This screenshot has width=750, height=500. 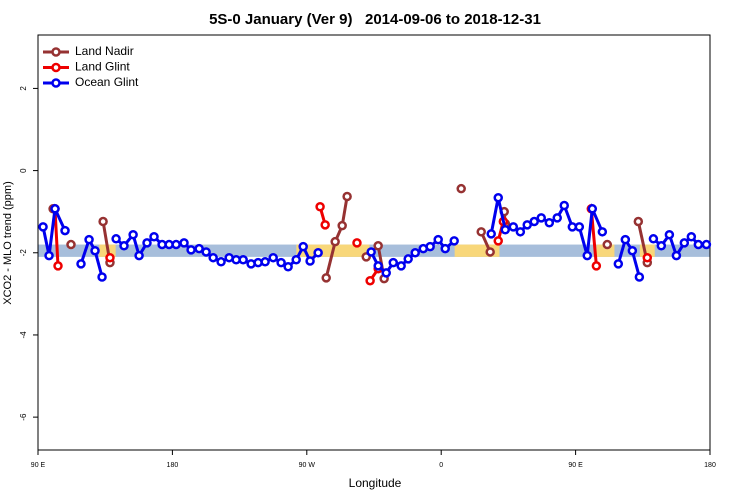 I want to click on y-tick-label: 0, so click(x=23, y=170).